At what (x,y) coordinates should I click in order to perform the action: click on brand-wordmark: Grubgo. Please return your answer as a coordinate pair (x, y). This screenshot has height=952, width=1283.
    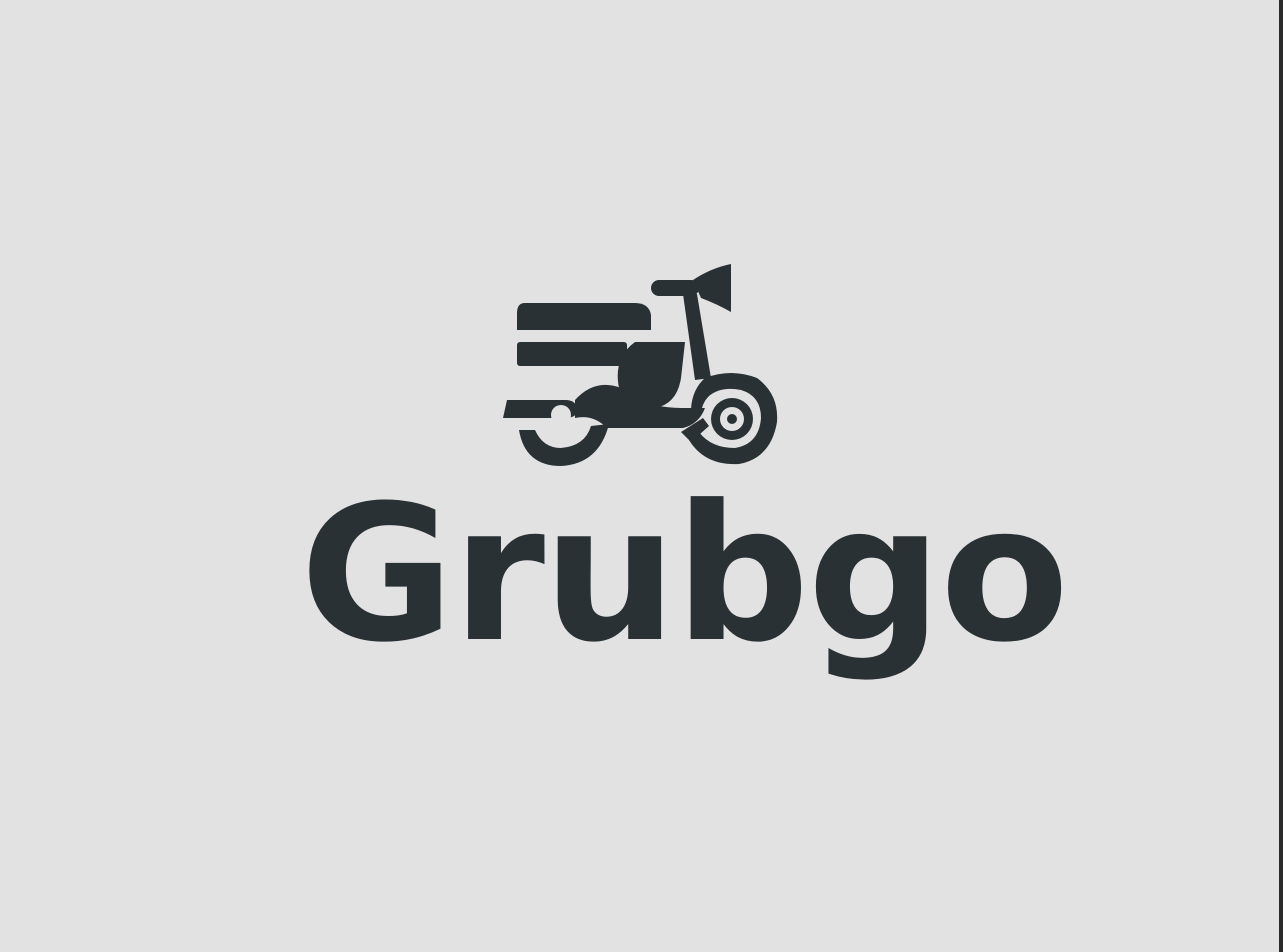
    Looking at the image, I should click on (684, 574).